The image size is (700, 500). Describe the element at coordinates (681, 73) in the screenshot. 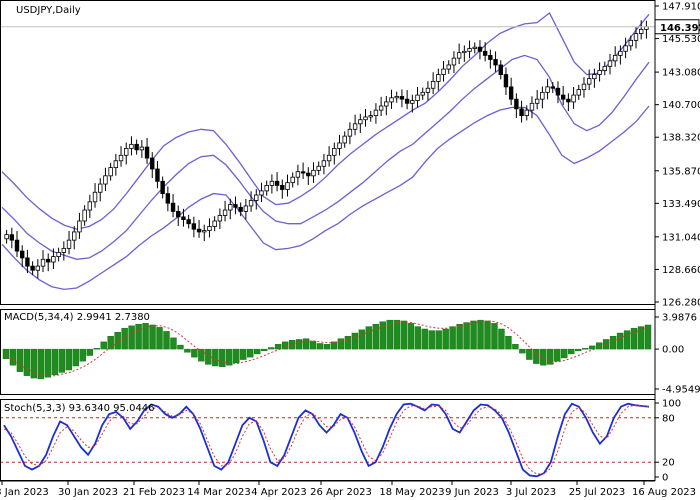

I see `price-y-tick-label: 143.080` at that location.